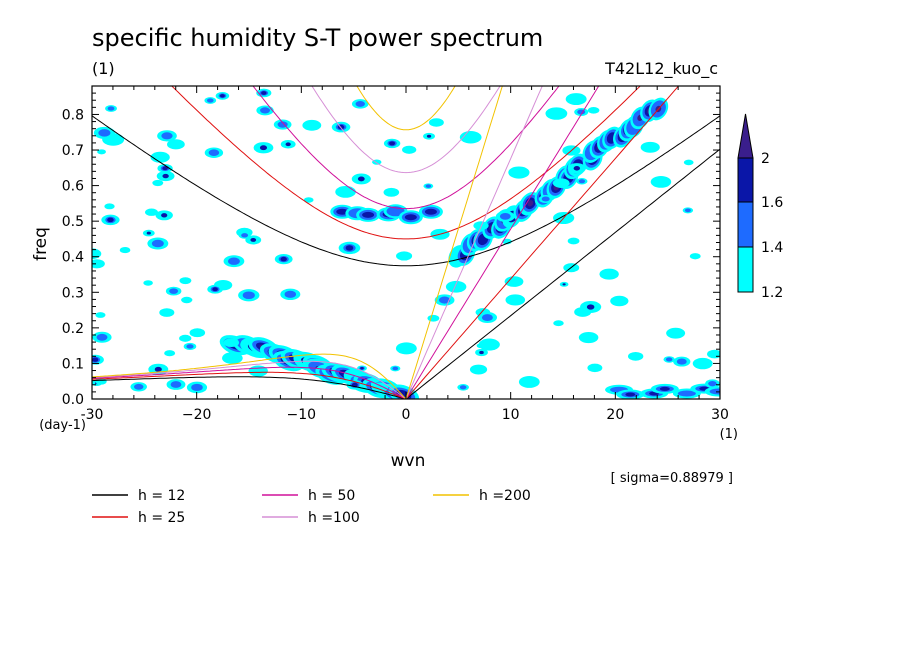 The height and width of the screenshot is (654, 904). I want to click on x-tick-label: -30, so click(92, 415).